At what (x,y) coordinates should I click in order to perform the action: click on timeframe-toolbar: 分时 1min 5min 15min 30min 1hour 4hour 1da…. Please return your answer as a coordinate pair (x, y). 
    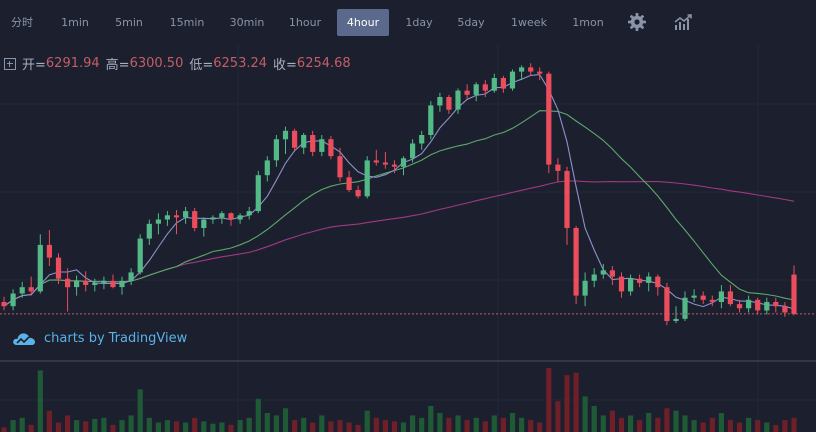
    Looking at the image, I should click on (408, 22).